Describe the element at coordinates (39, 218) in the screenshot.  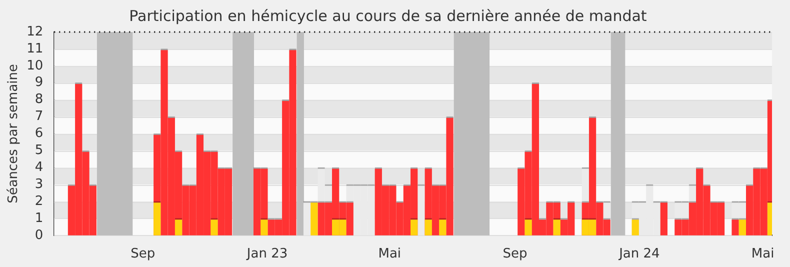
I see `y-tick-label: 1` at that location.